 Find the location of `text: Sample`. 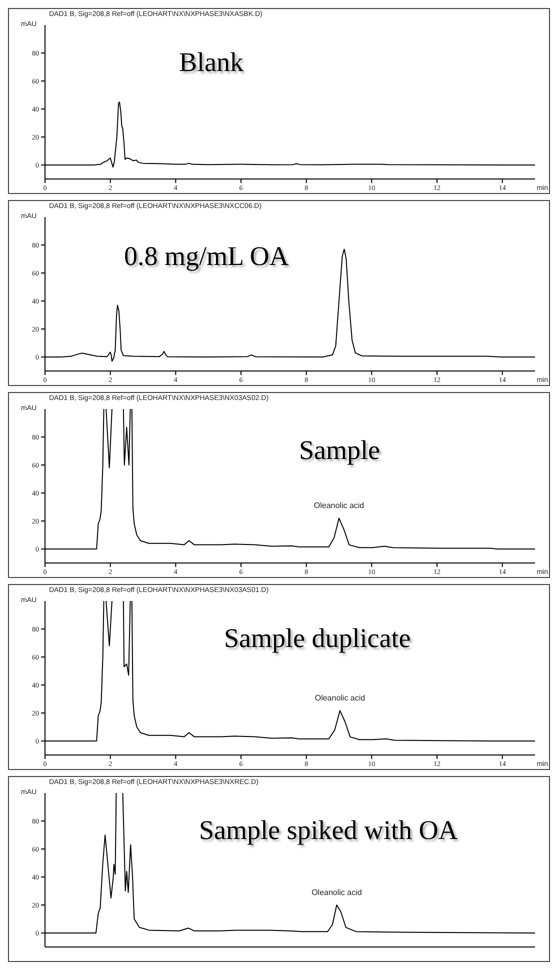

text: Sample is located at coordinates (339, 450).